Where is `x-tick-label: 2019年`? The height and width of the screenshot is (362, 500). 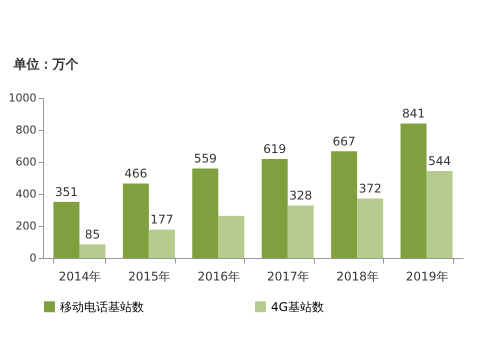 x-tick-label: 2019年 is located at coordinates (427, 277).